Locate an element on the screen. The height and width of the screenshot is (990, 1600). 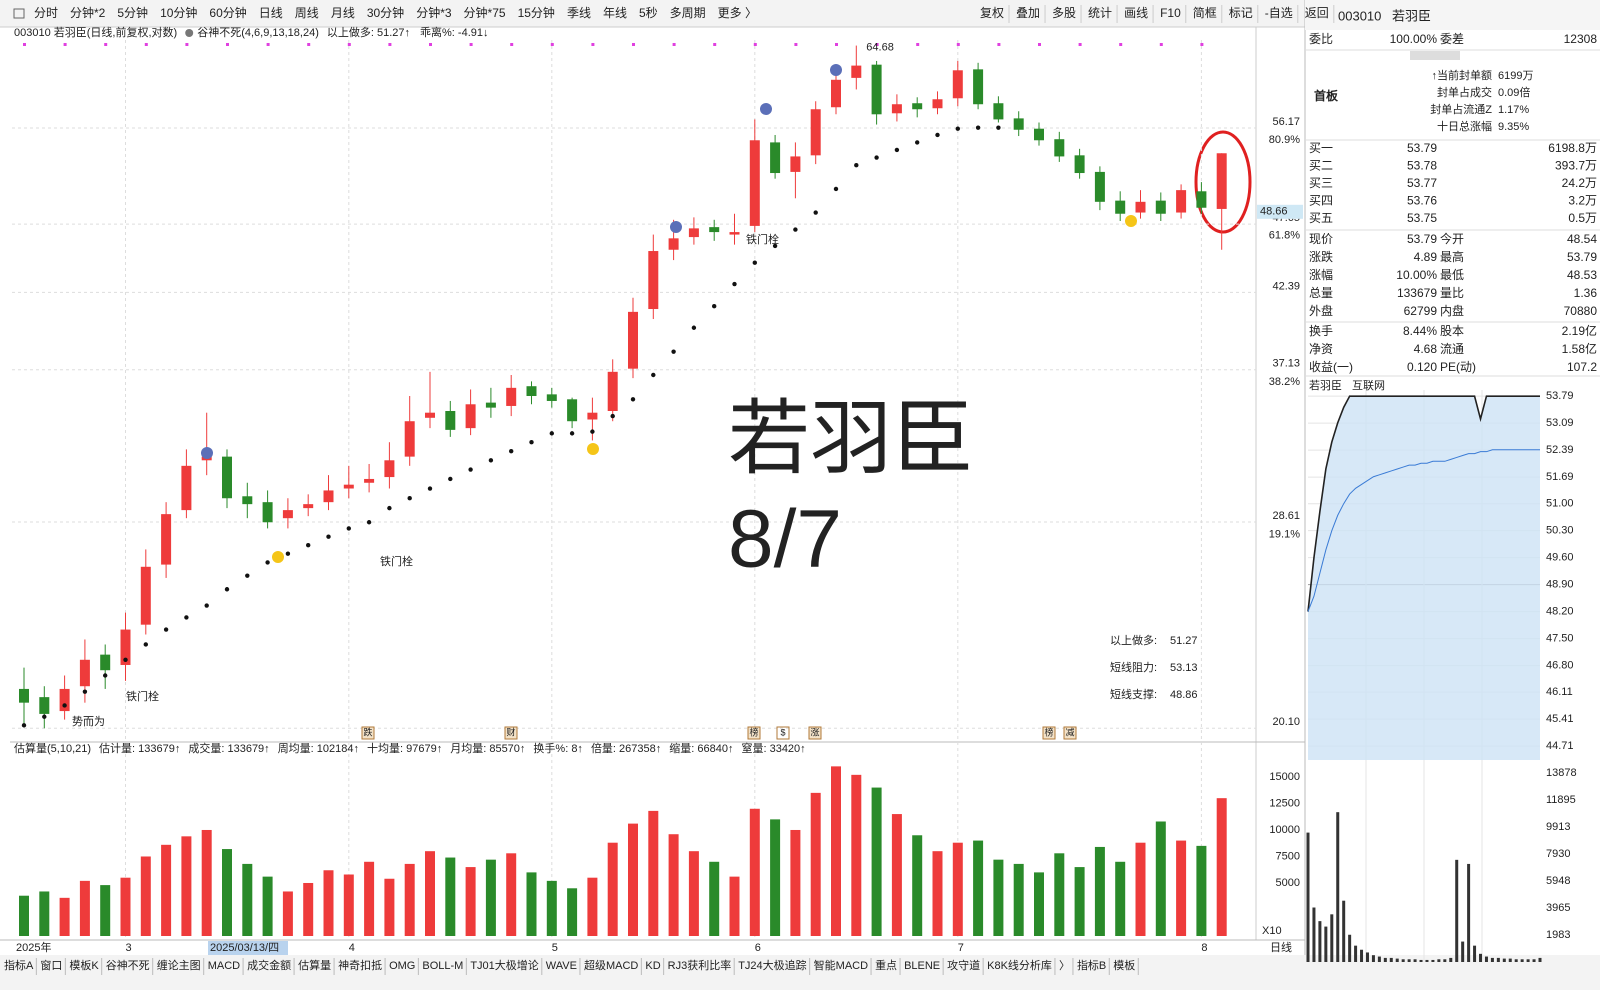
tool-button: 标记 is located at coordinates (1241, 13).